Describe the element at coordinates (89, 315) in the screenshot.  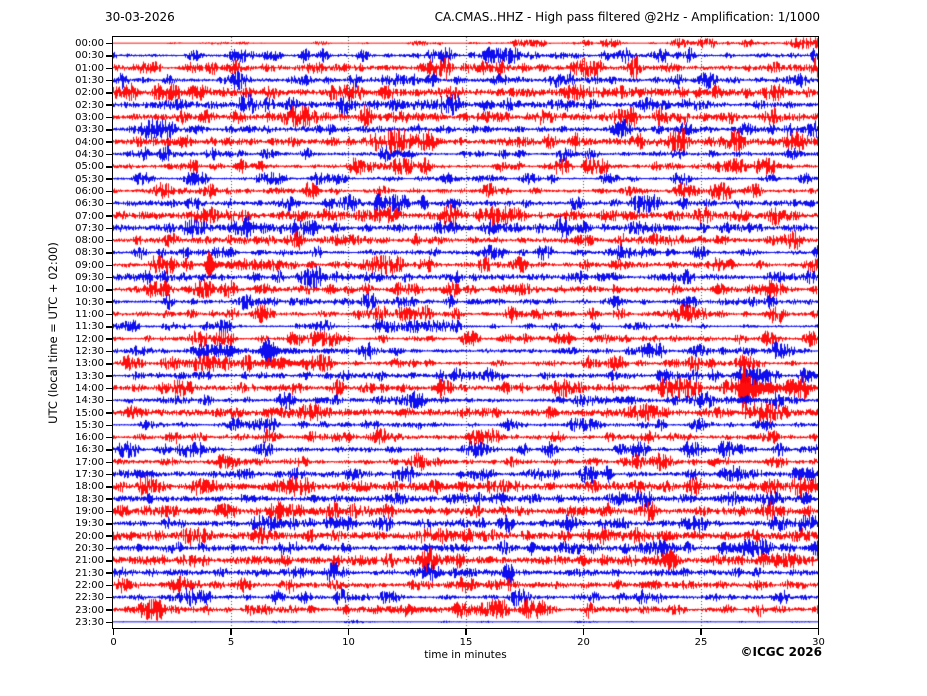
I see `y-tick-label: 11:00` at that location.